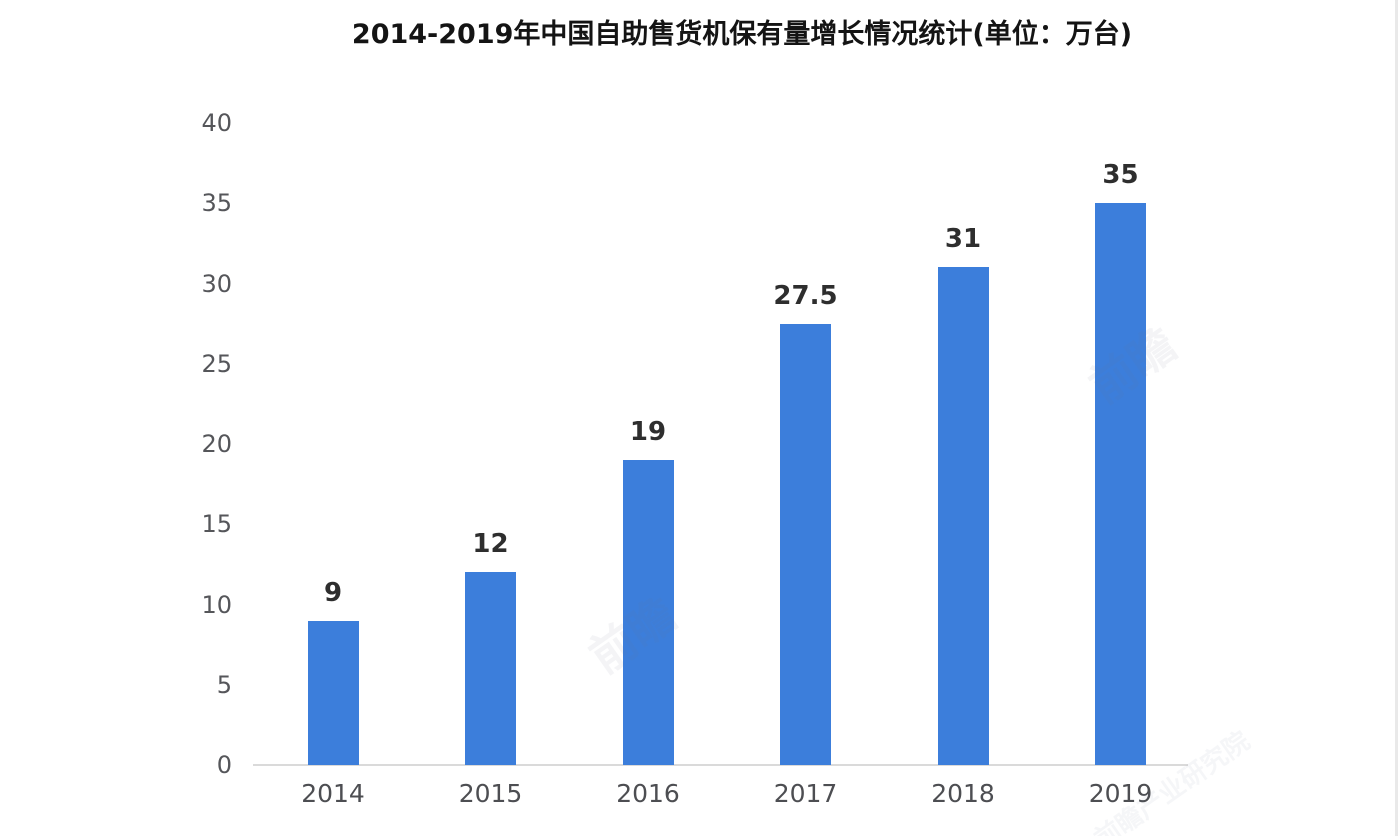 This screenshot has height=836, width=1400. What do you see at coordinates (216, 444) in the screenshot?
I see `y-tick-label: 20` at bounding box center [216, 444].